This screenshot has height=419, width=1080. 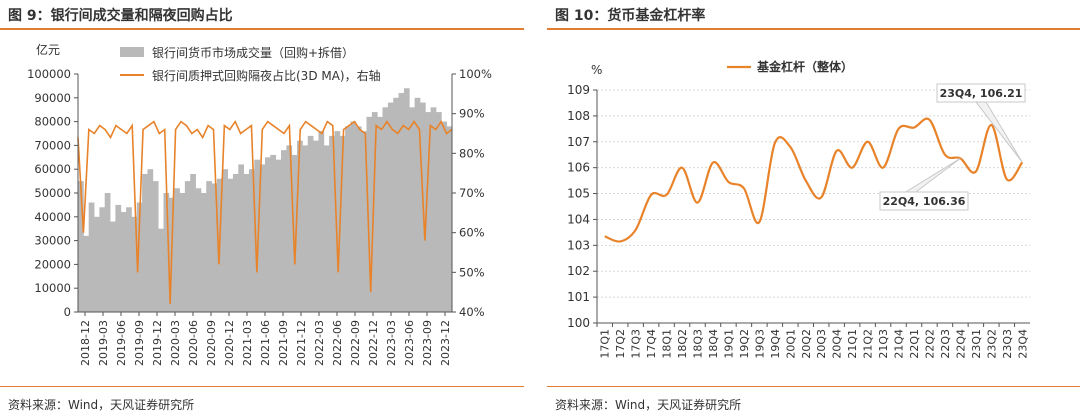 What do you see at coordinates (121, 343) in the screenshot?
I see `x-tick-label: 2019-06` at bounding box center [121, 343].